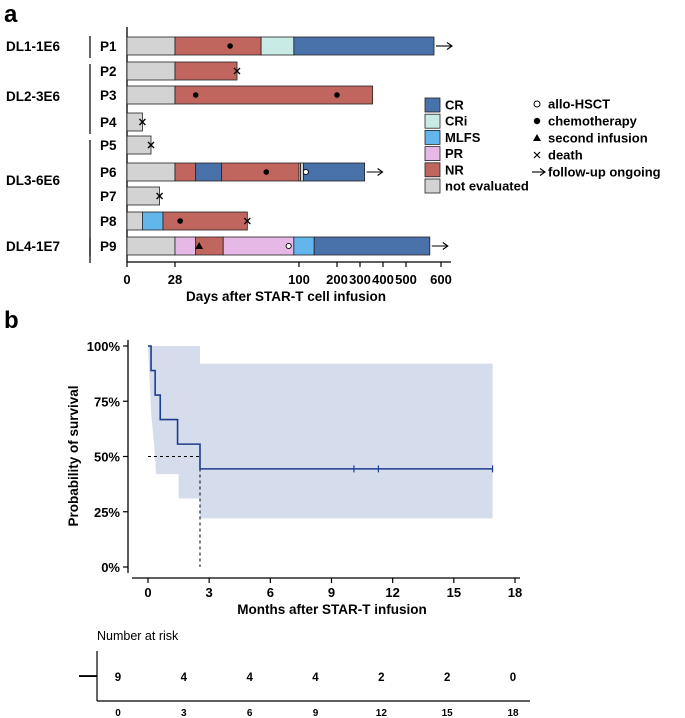 This screenshot has height=718, width=685. What do you see at coordinates (288, 246) in the screenshot?
I see `allo-hsct-marker` at bounding box center [288, 246].